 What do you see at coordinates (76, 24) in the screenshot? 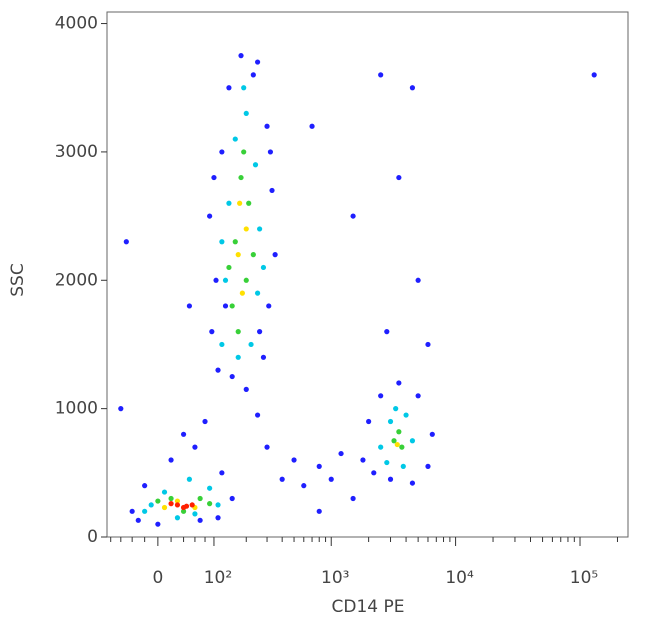
I see `y-tick-label: 4000` at bounding box center [76, 24].